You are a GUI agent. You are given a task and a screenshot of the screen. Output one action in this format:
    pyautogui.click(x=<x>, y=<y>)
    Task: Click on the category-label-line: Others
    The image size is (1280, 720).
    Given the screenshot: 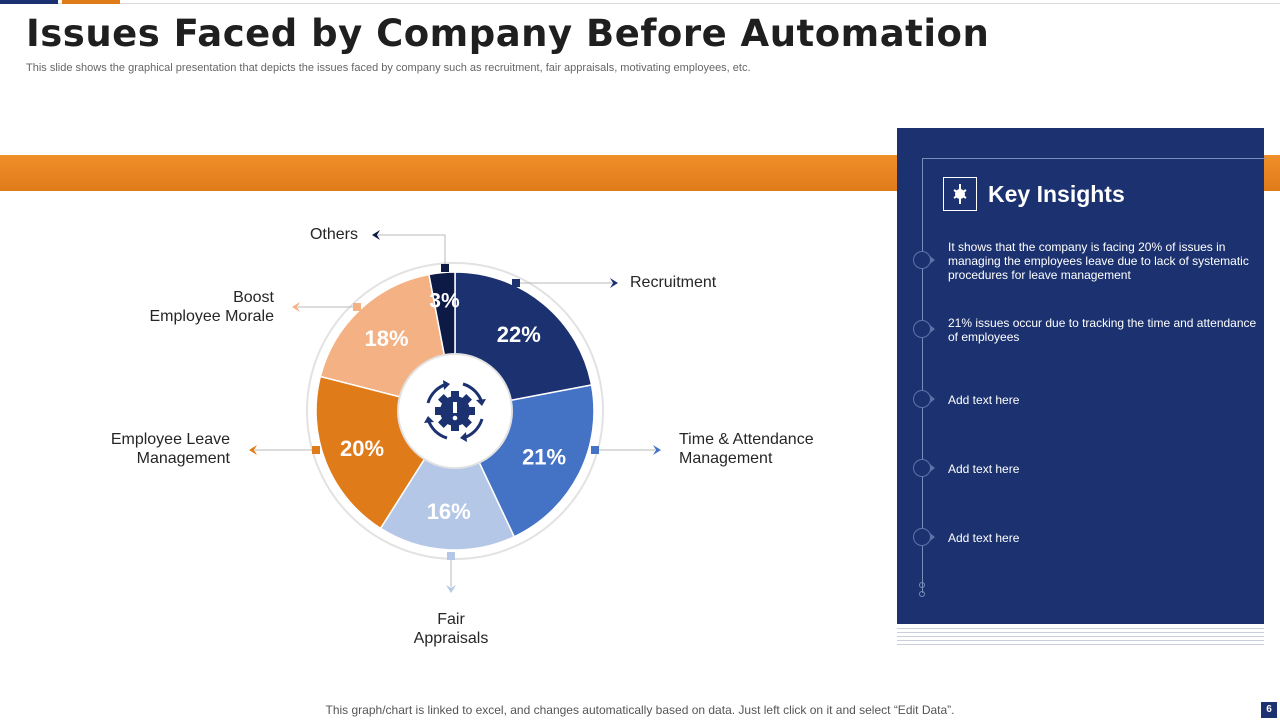 What is the action you would take?
    pyautogui.click(x=334, y=234)
    